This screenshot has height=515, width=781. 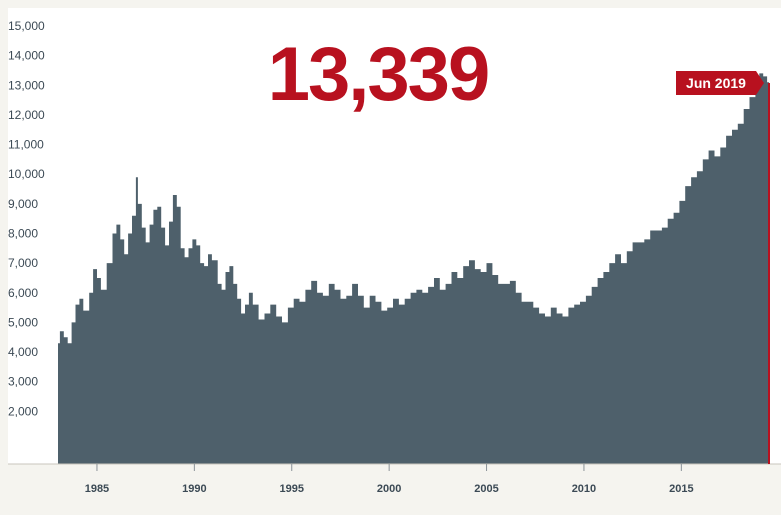 What do you see at coordinates (26, 115) in the screenshot?
I see `y-tick-label: 12,000` at bounding box center [26, 115].